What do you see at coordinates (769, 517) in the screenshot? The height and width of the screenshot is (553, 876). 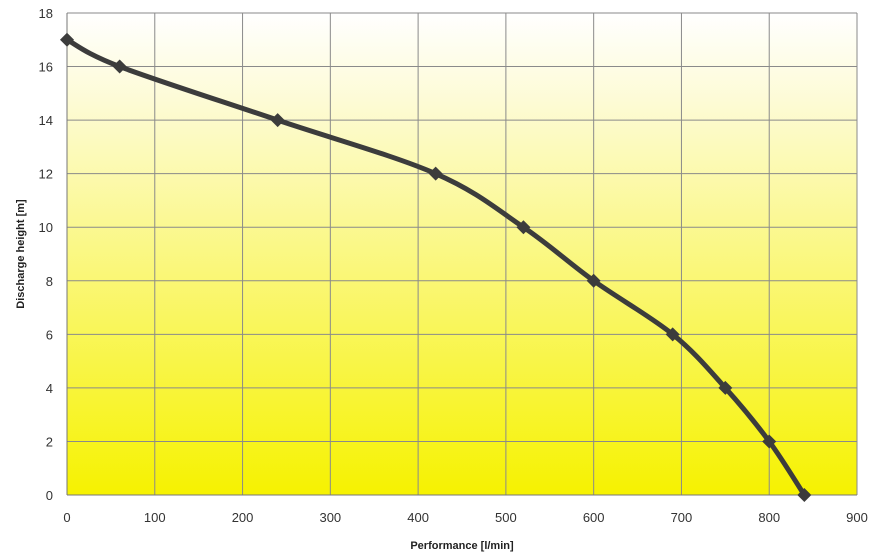 I see `x-tick-label: 800` at bounding box center [769, 517].